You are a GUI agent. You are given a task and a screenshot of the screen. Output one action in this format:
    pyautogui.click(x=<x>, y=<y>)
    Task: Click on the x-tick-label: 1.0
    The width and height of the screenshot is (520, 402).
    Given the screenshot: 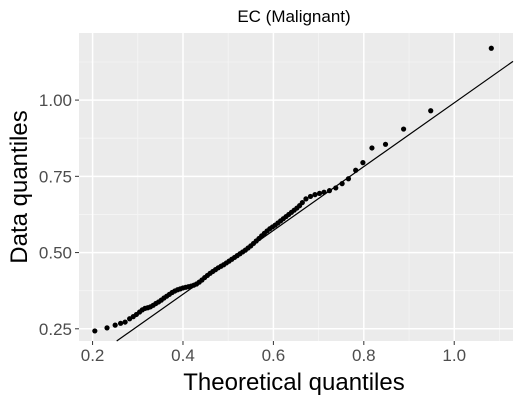 What is the action you would take?
    pyautogui.click(x=454, y=355)
    